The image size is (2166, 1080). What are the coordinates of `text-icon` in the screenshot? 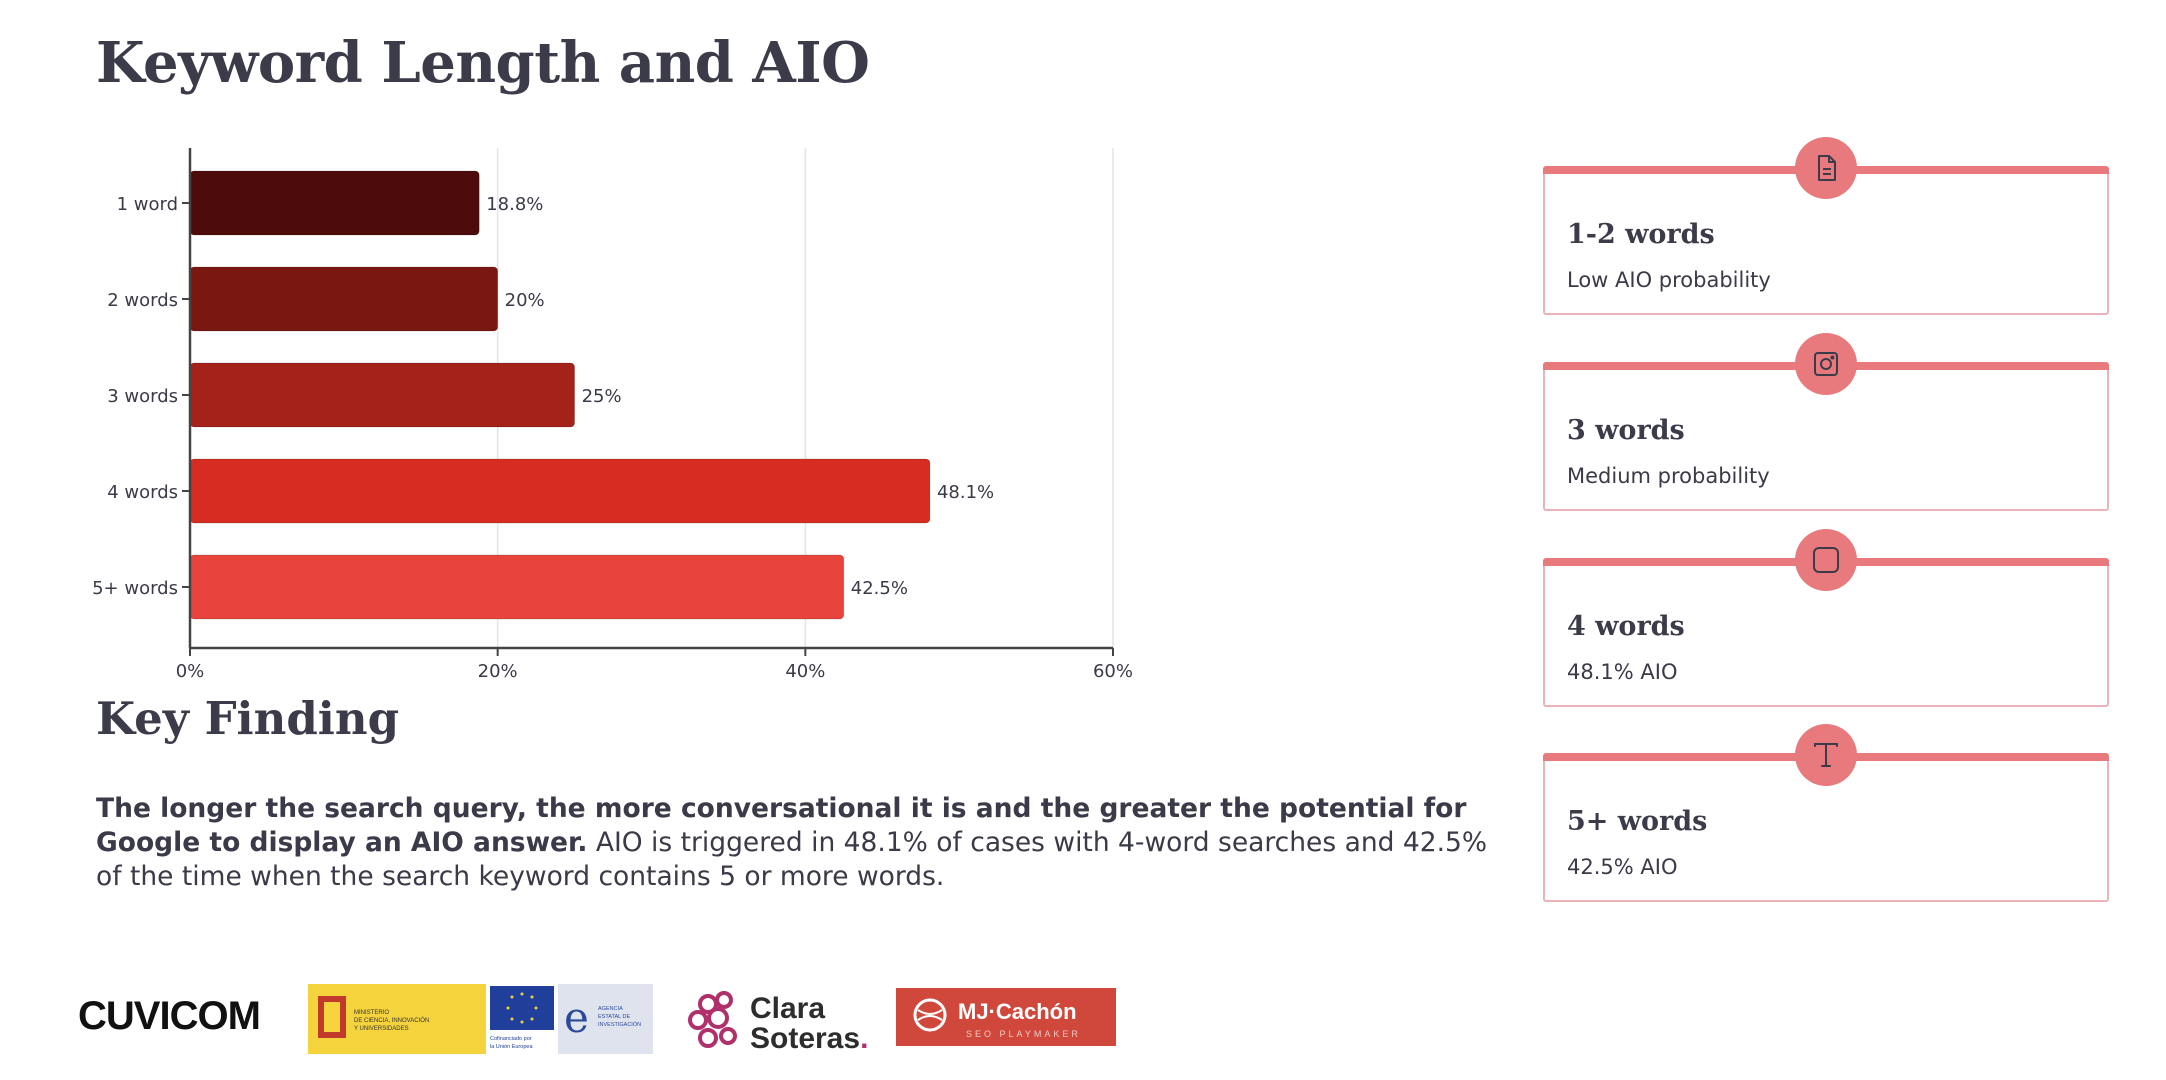 It's located at (1826, 755).